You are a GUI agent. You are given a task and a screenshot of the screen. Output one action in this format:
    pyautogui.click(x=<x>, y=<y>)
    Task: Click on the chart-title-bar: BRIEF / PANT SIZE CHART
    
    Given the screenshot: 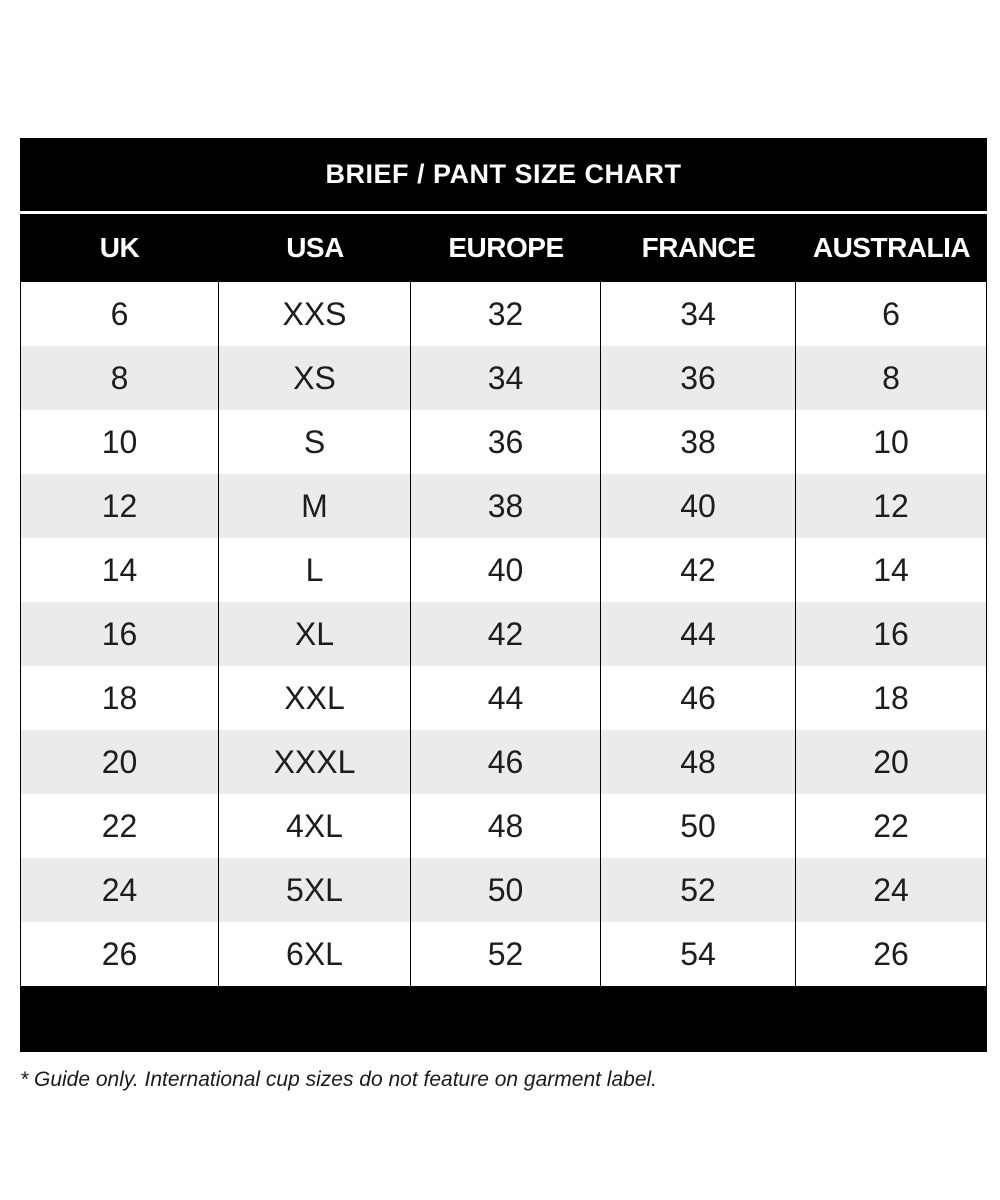 What is the action you would take?
    pyautogui.click(x=503, y=174)
    